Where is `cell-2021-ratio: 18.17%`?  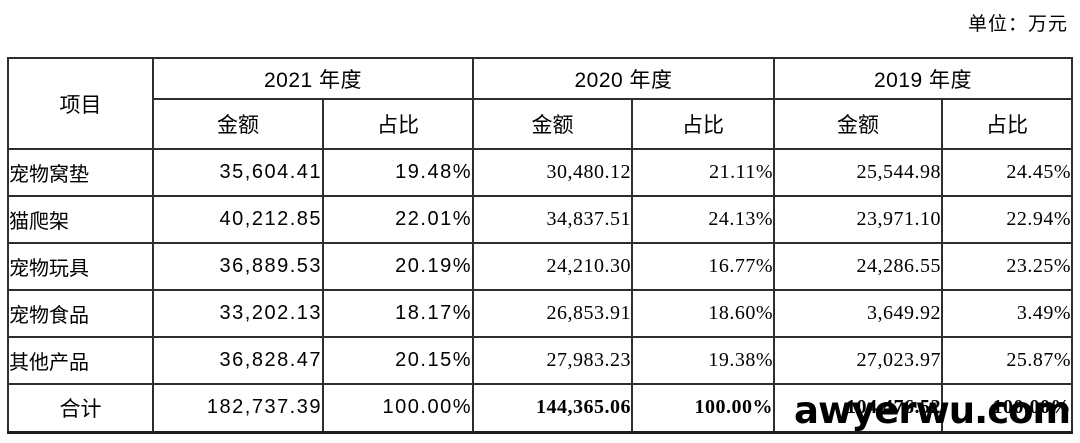
cell-2021-ratio: 18.17% is located at coordinates (398, 313).